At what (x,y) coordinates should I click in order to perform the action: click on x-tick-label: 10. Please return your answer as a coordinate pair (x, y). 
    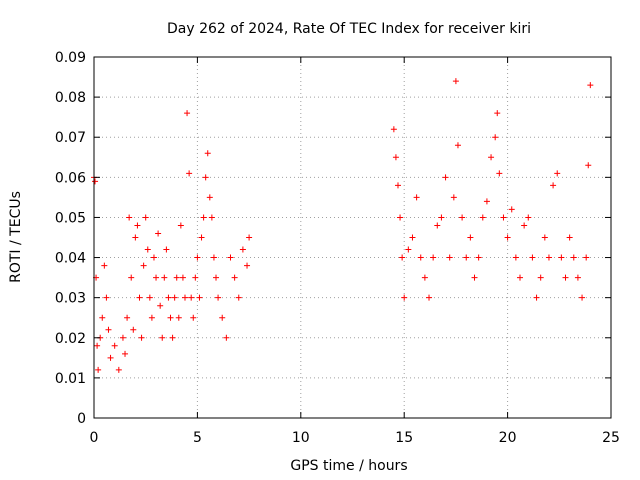
    Looking at the image, I should click on (301, 438).